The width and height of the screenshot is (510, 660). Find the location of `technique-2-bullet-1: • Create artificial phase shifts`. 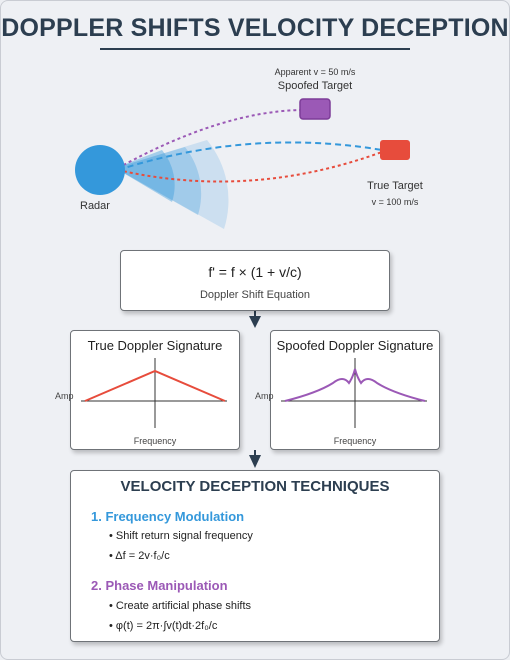

technique-2-bullet-1: • Create artificial phase shifts is located at coordinates (180, 606).